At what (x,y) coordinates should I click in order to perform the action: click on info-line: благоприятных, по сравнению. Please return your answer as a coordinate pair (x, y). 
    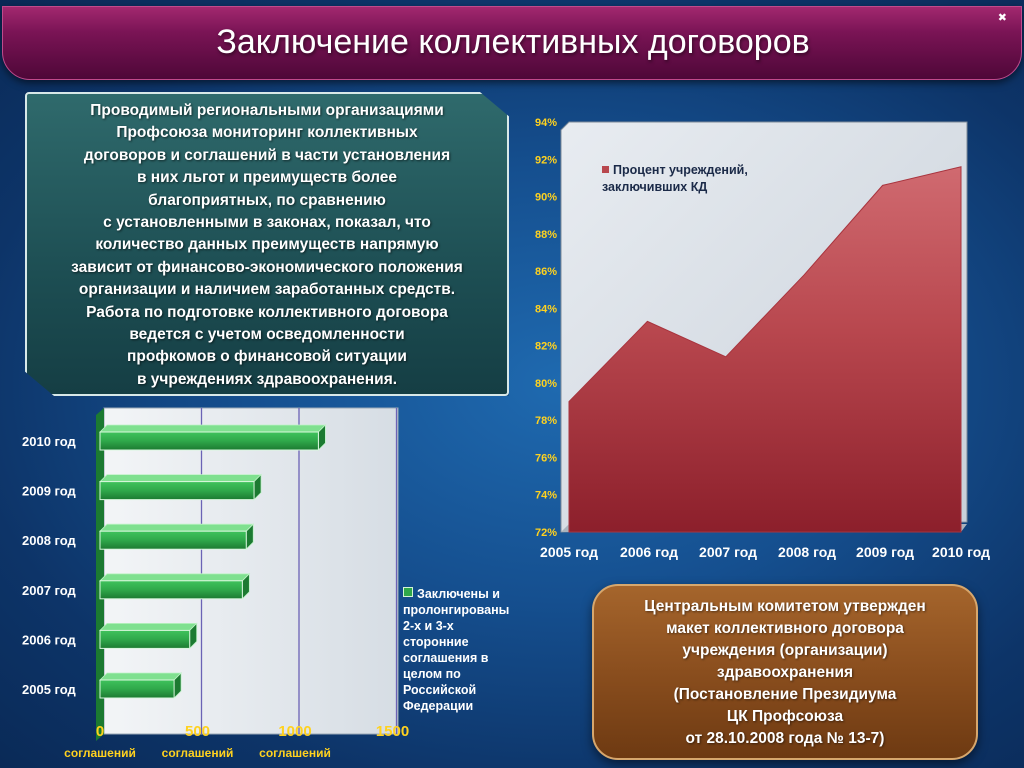
    Looking at the image, I should click on (267, 200).